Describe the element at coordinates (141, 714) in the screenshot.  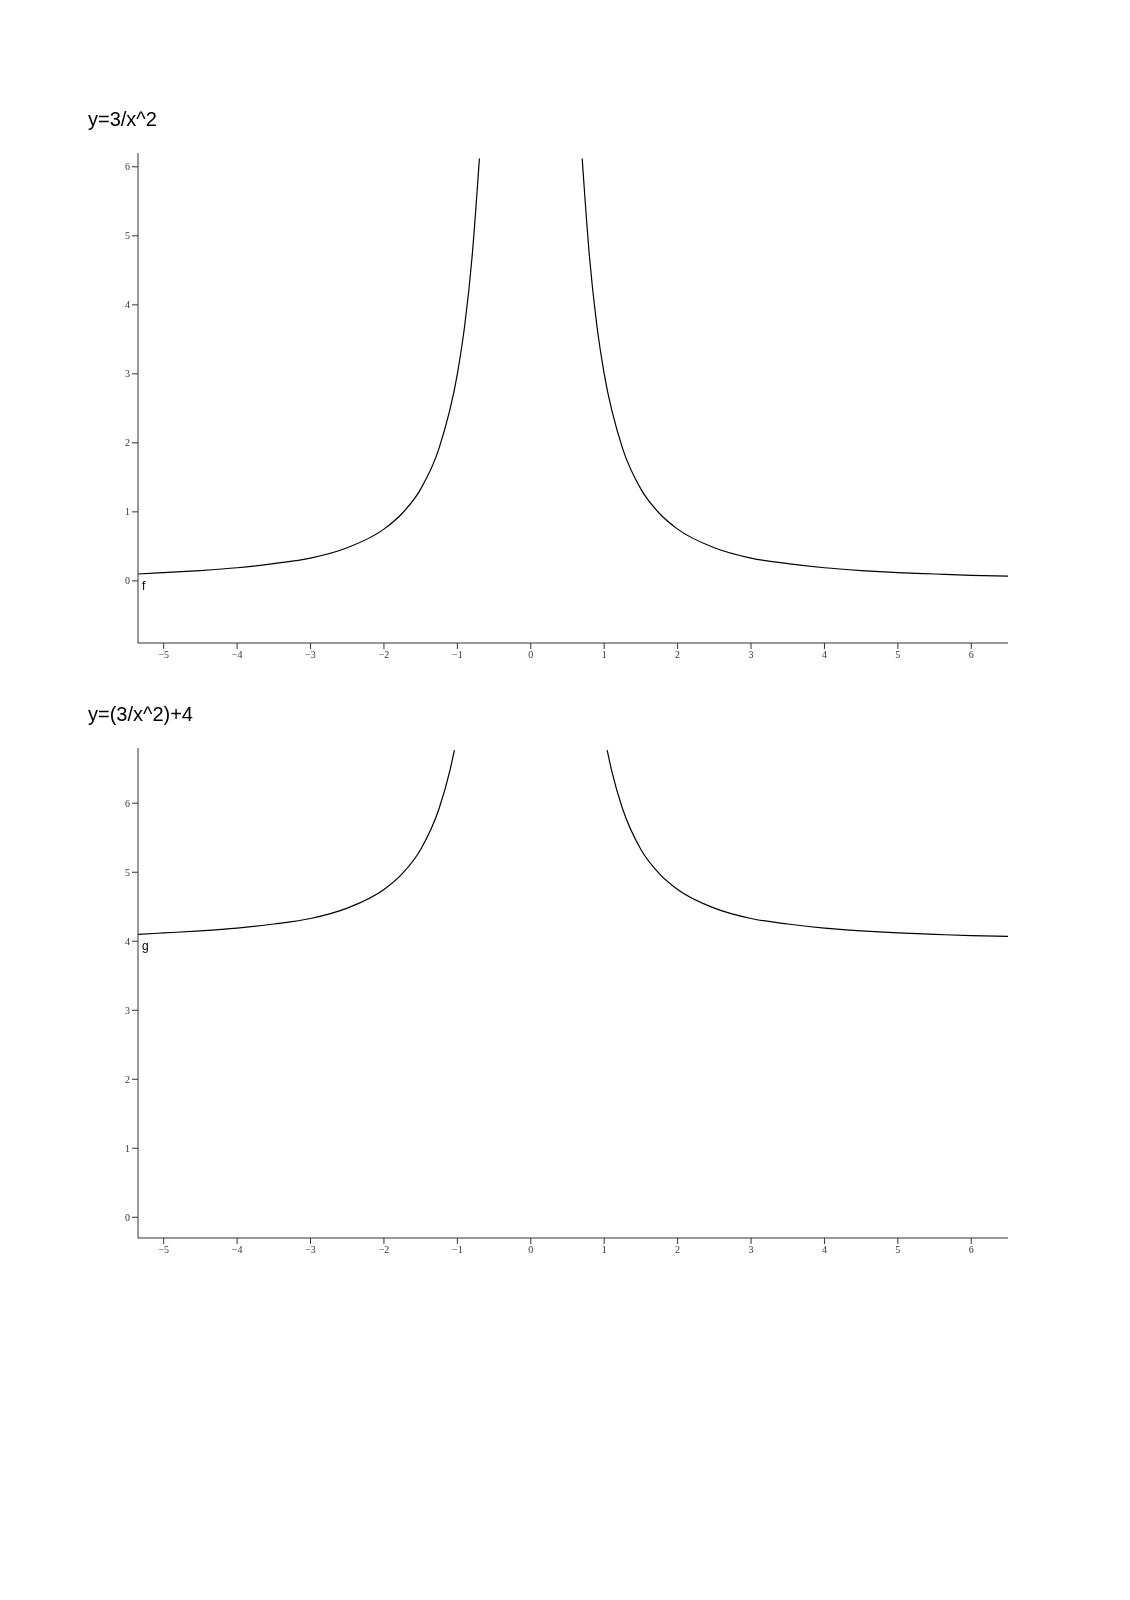
I see `chart-title: y=(3/x^2)+4` at that location.